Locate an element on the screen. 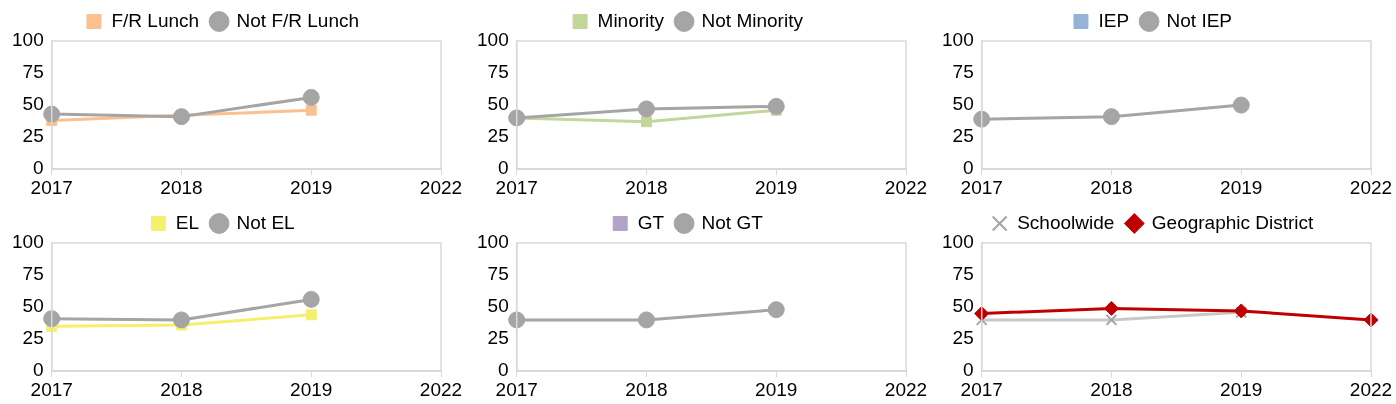 This screenshot has width=1396, height=404. legend-label: EL is located at coordinates (187, 222).